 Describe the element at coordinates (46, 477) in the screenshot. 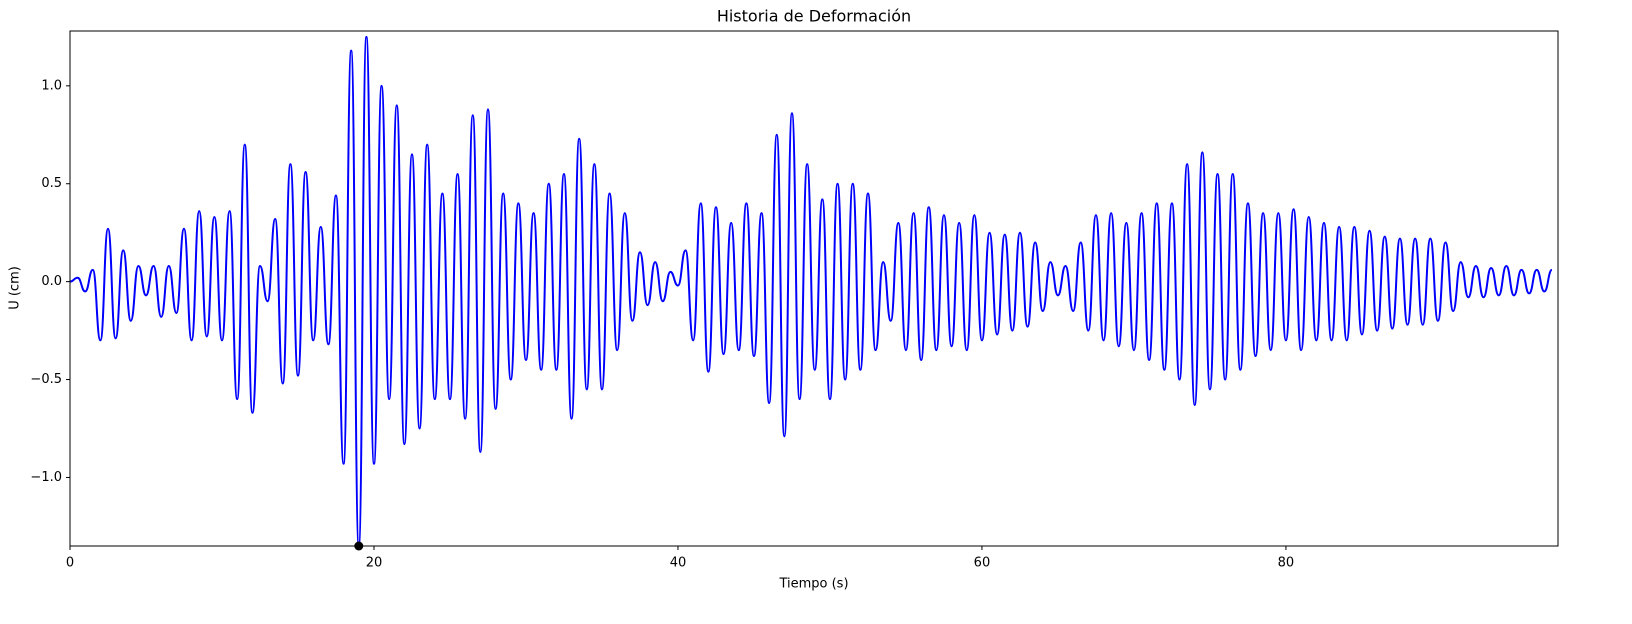

I see `y-tick-label: −1.0` at that location.